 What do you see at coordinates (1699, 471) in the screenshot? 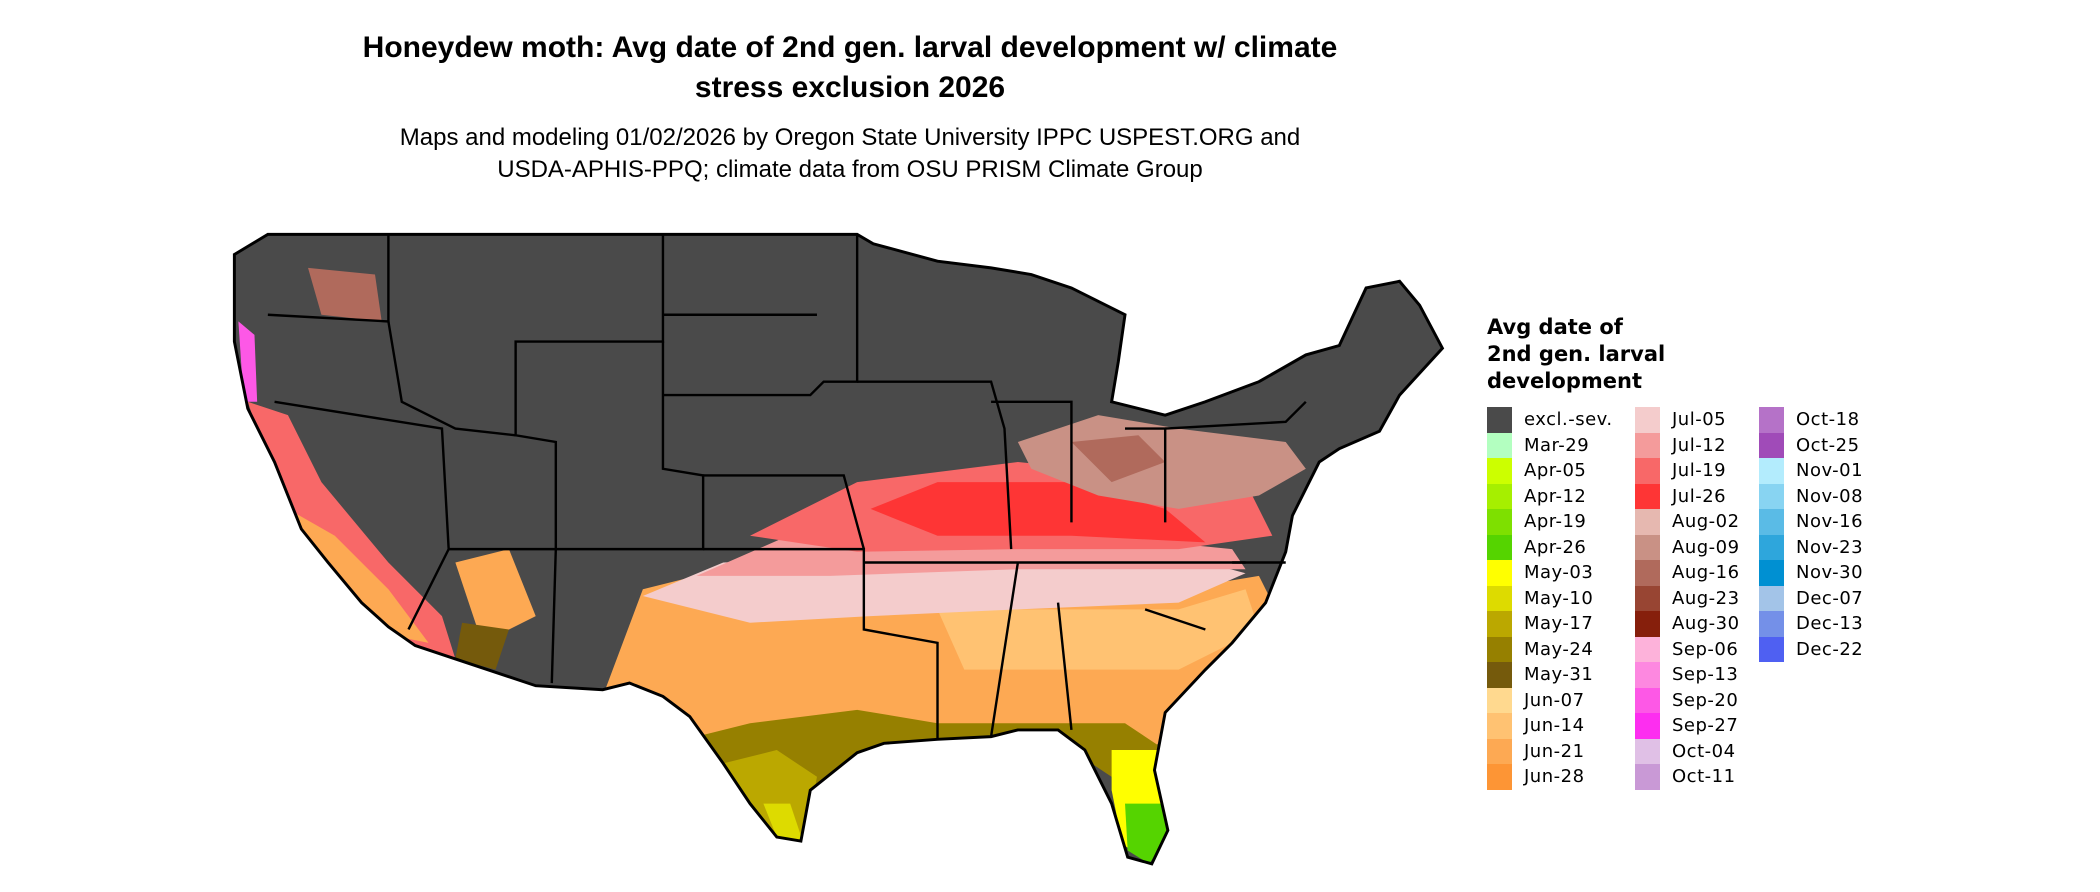
I see `legend-label: Jul-19` at bounding box center [1699, 471].